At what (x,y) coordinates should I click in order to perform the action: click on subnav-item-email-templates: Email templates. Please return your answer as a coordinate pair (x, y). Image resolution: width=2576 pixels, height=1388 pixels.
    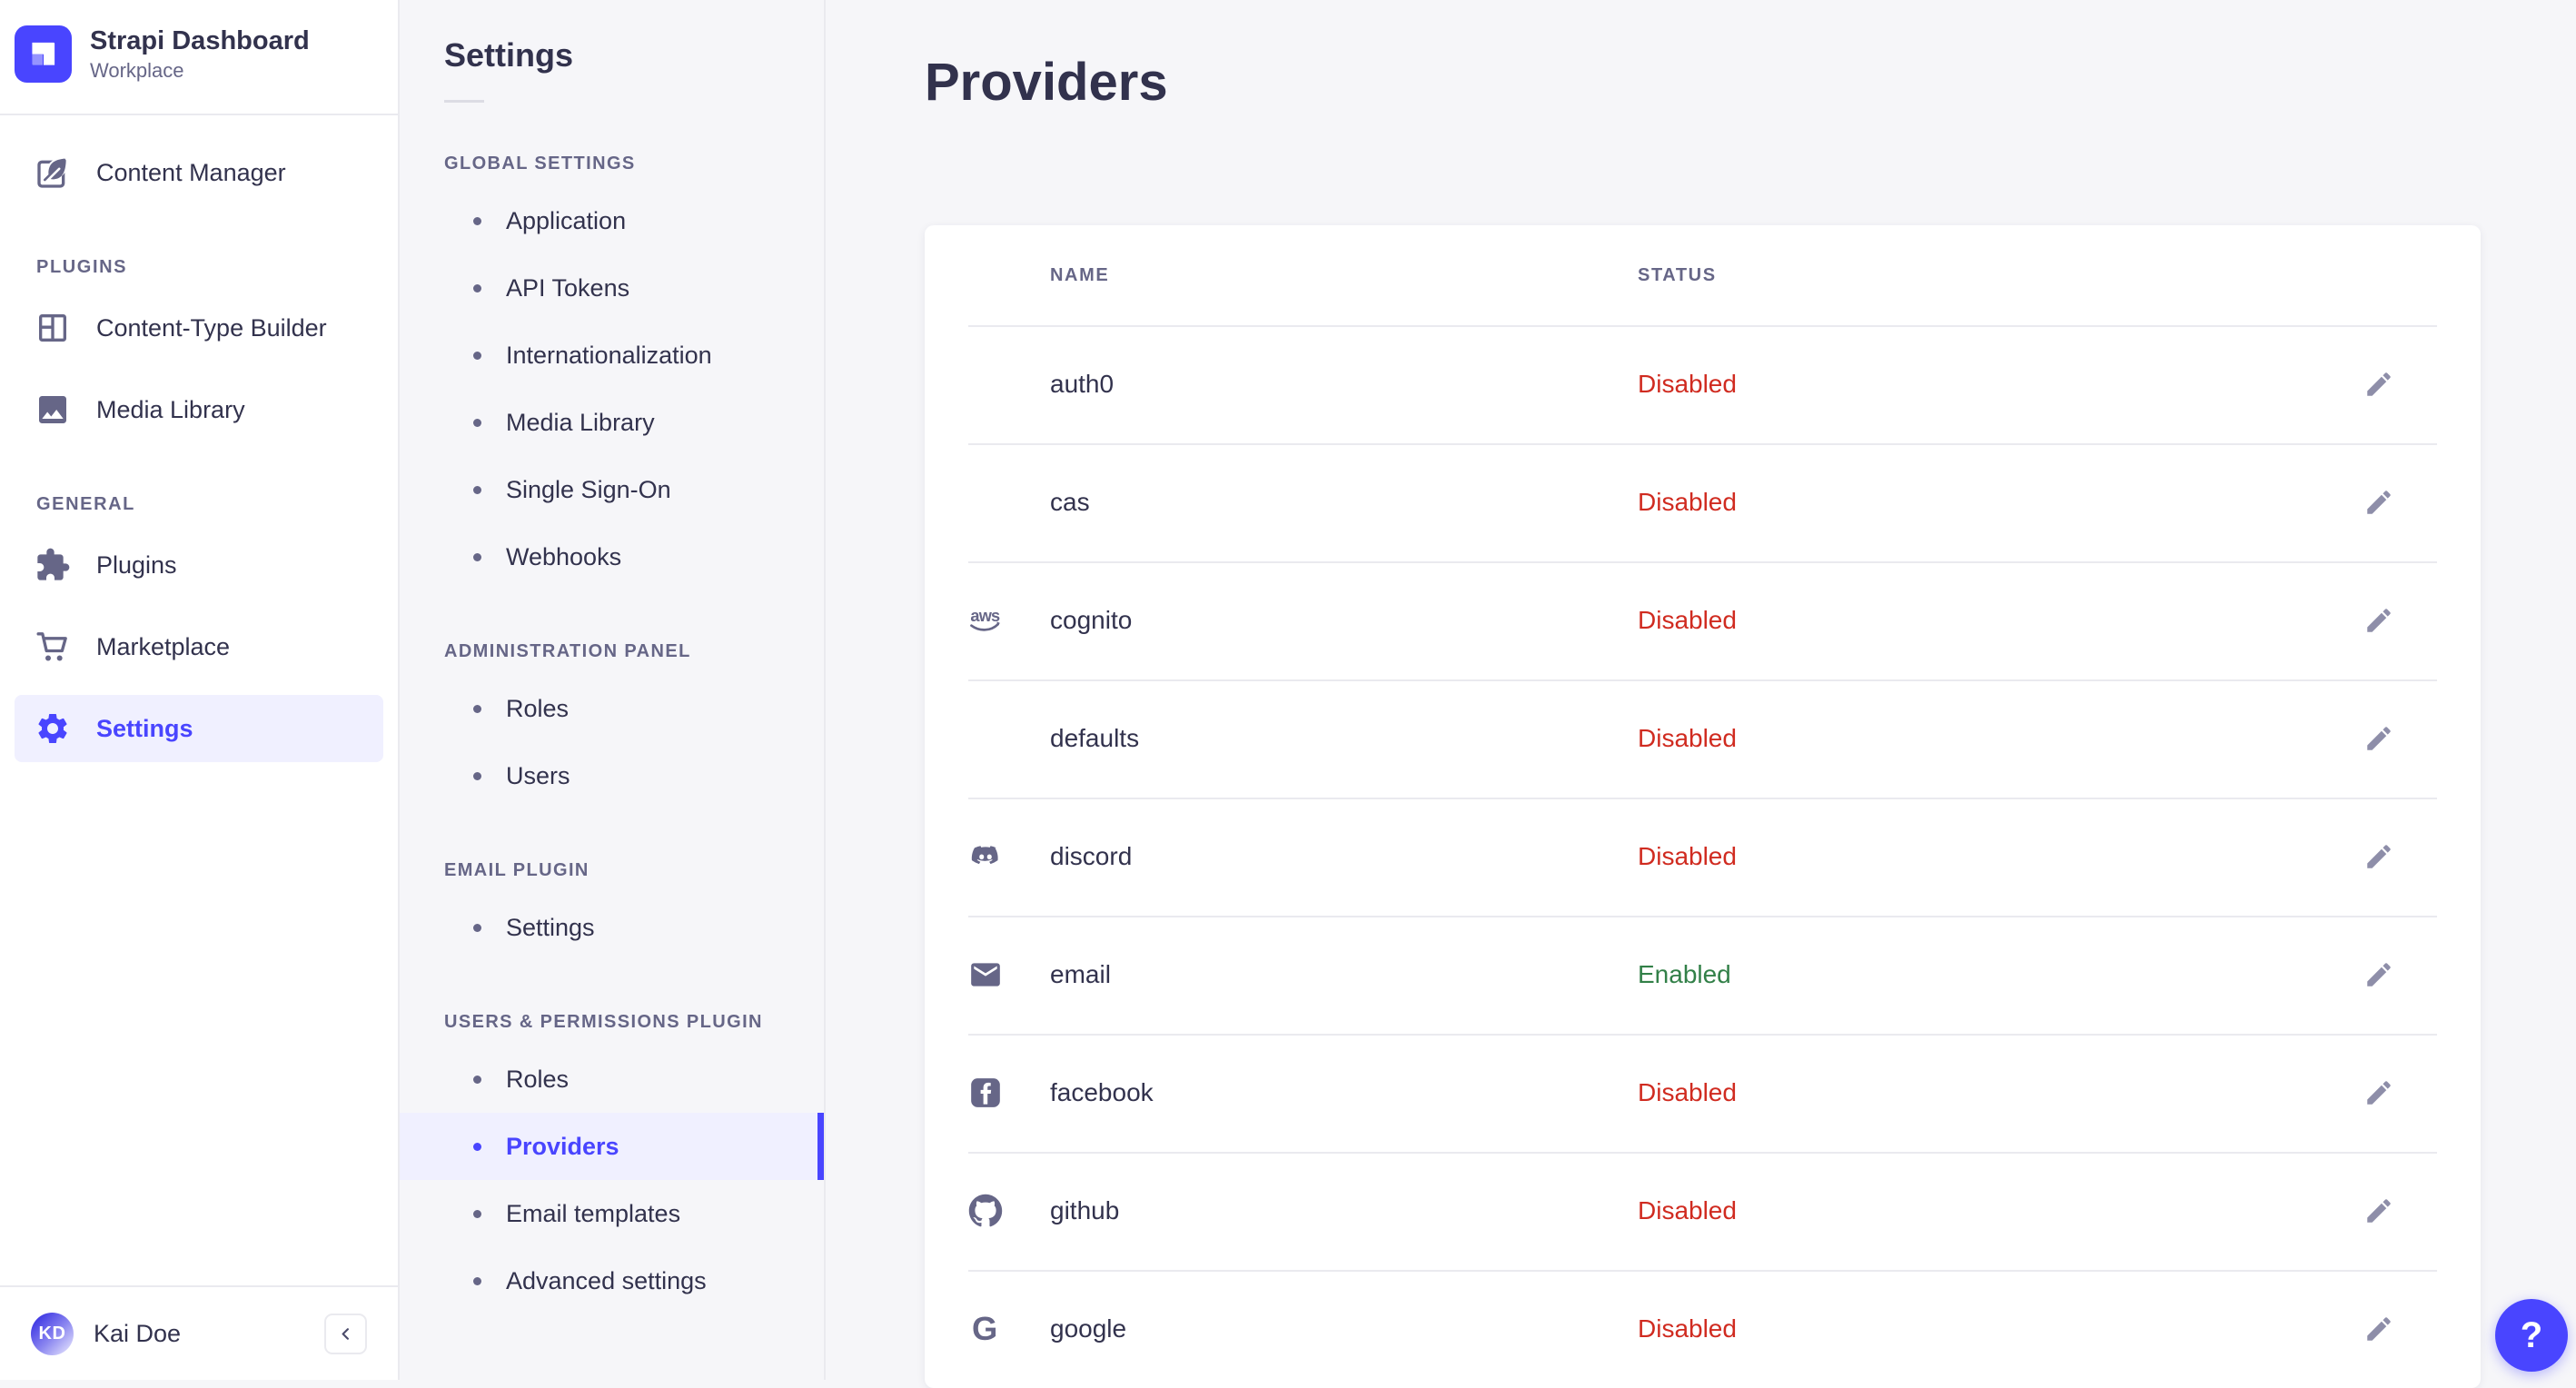
    Looking at the image, I should click on (612, 1213).